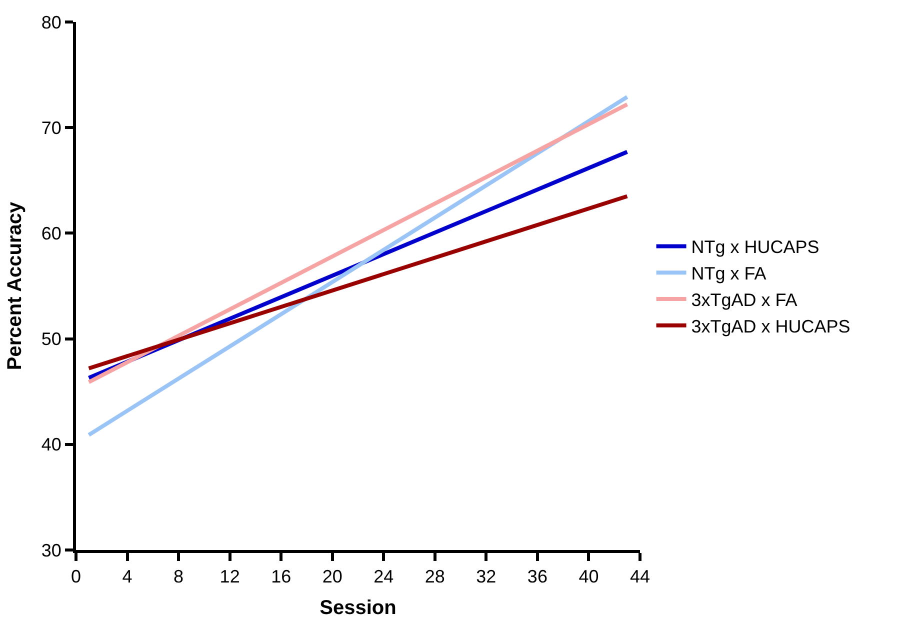 The image size is (900, 628). I want to click on x-tick-label: 32, so click(486, 576).